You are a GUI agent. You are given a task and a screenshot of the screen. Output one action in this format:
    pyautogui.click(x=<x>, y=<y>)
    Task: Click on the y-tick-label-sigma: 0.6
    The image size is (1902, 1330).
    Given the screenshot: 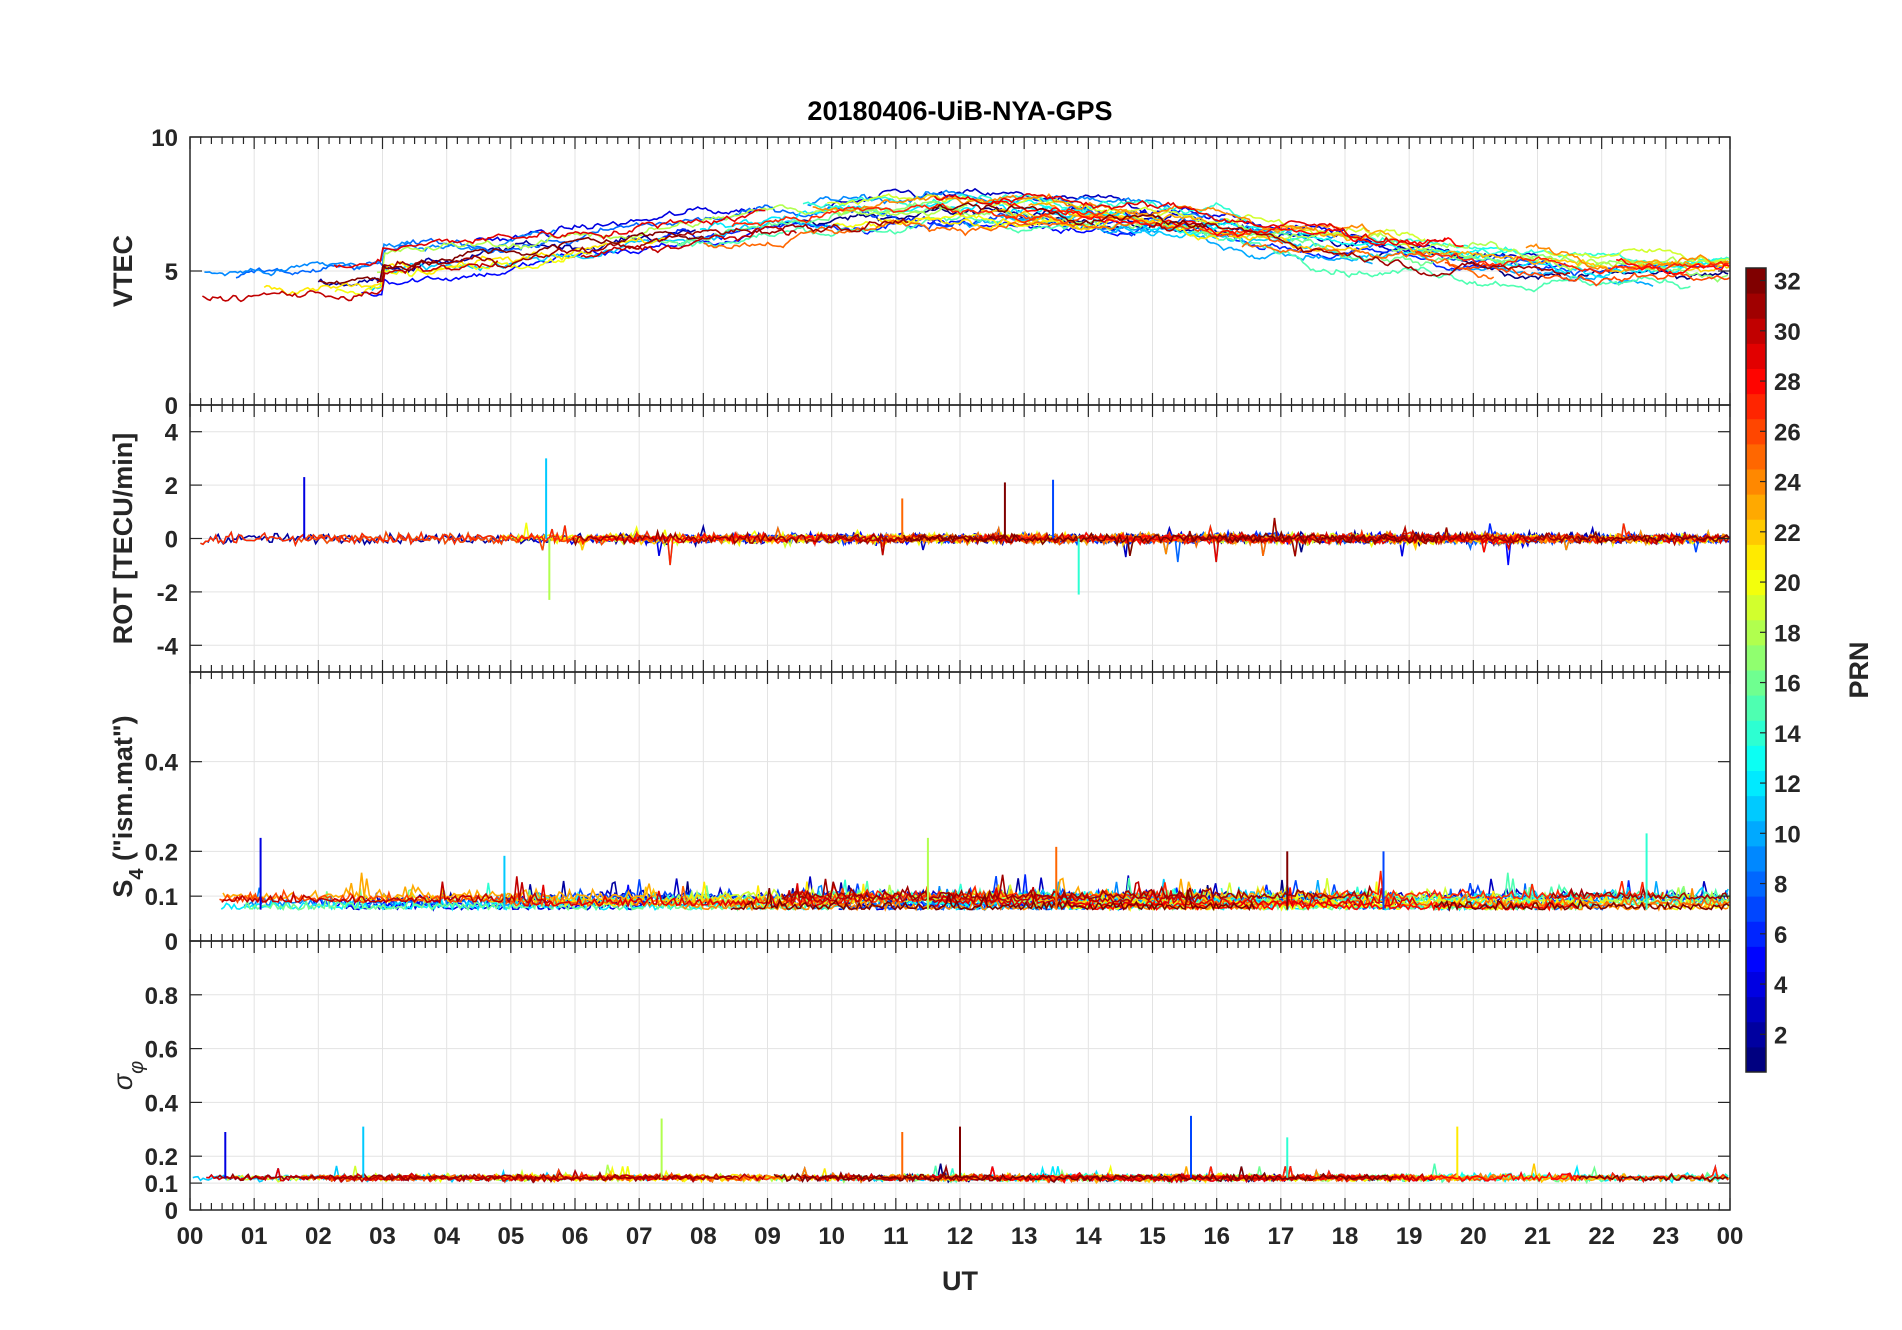 What is the action you would take?
    pyautogui.click(x=161, y=1050)
    